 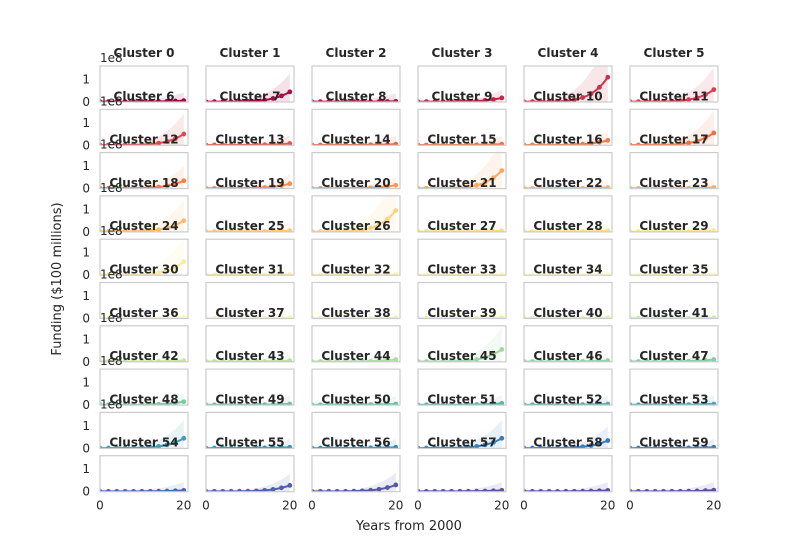 What do you see at coordinates (250, 204) in the screenshot?
I see `panel-cluster-19: Cluster 19` at bounding box center [250, 204].